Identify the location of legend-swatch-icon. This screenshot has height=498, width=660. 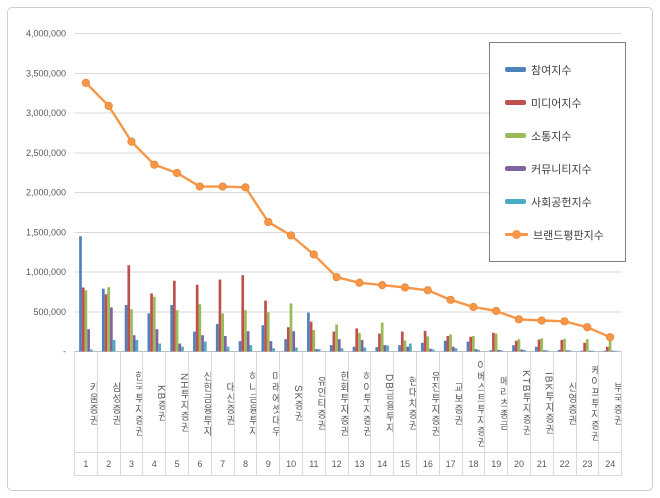
(515, 135).